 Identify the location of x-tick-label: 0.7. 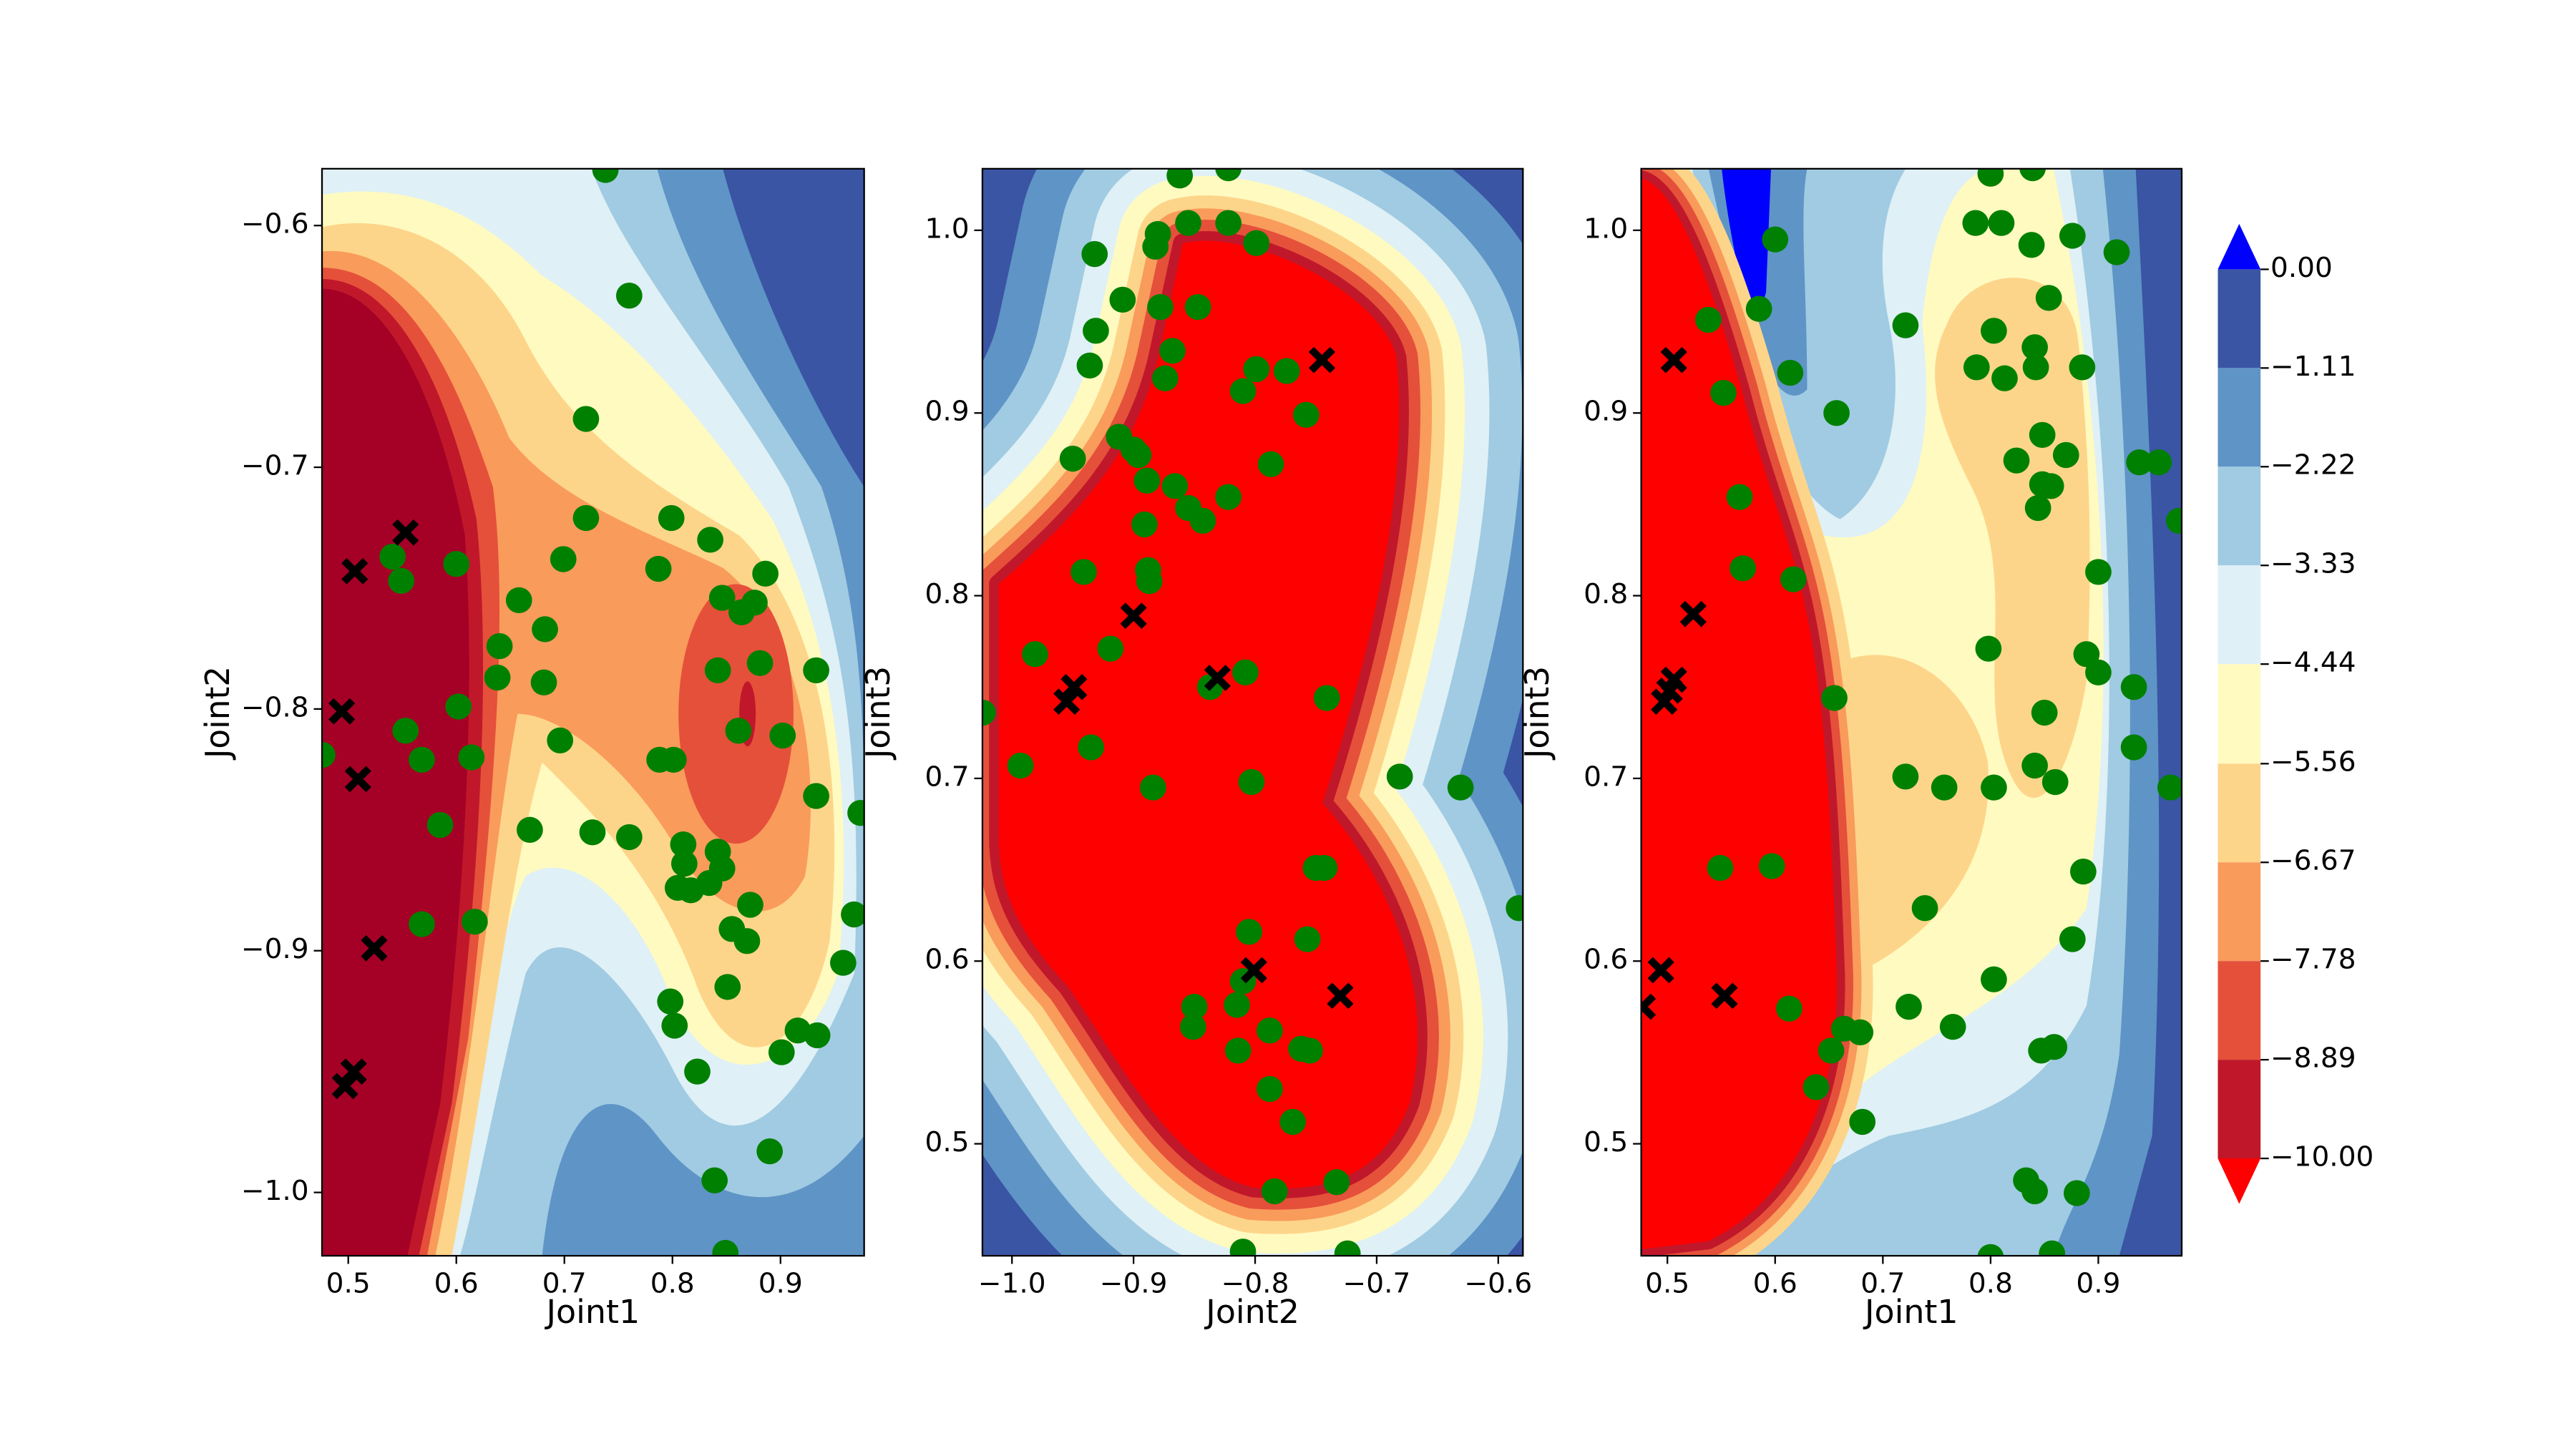
(1882, 1284).